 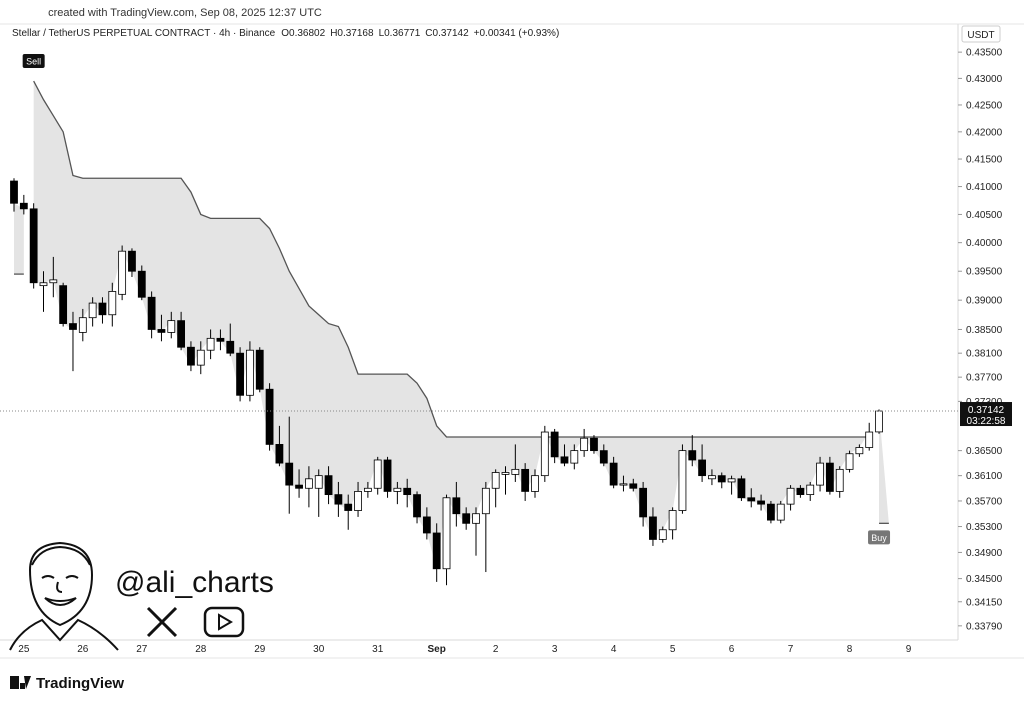 I want to click on avatar, so click(x=64, y=596).